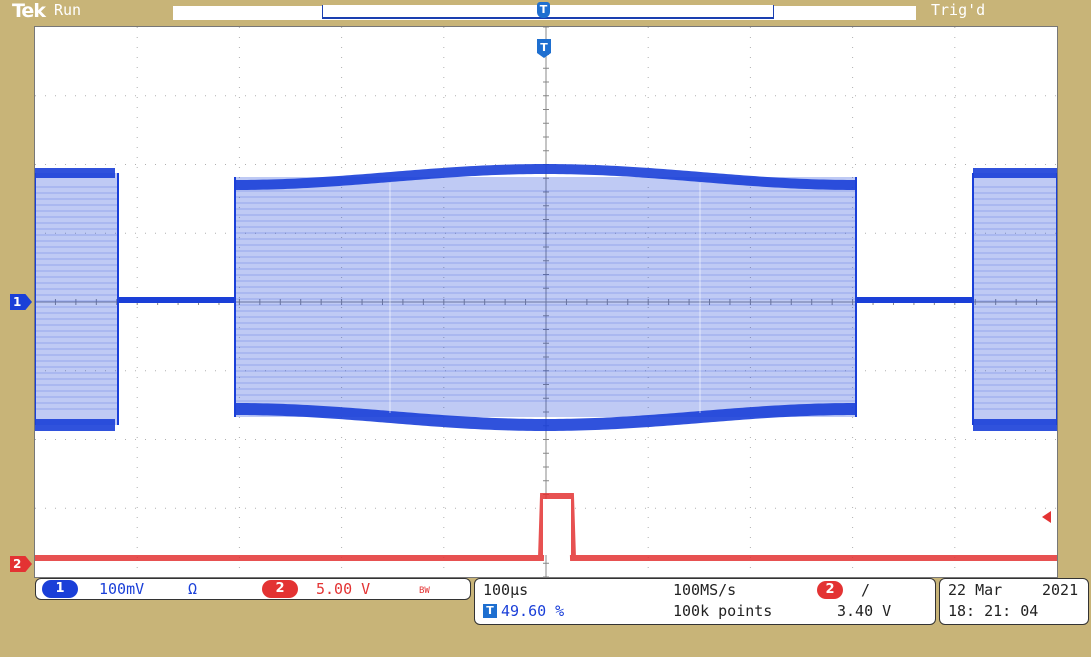  Describe the element at coordinates (864, 611) in the screenshot. I see `trigger-level: 3.40 V` at that location.